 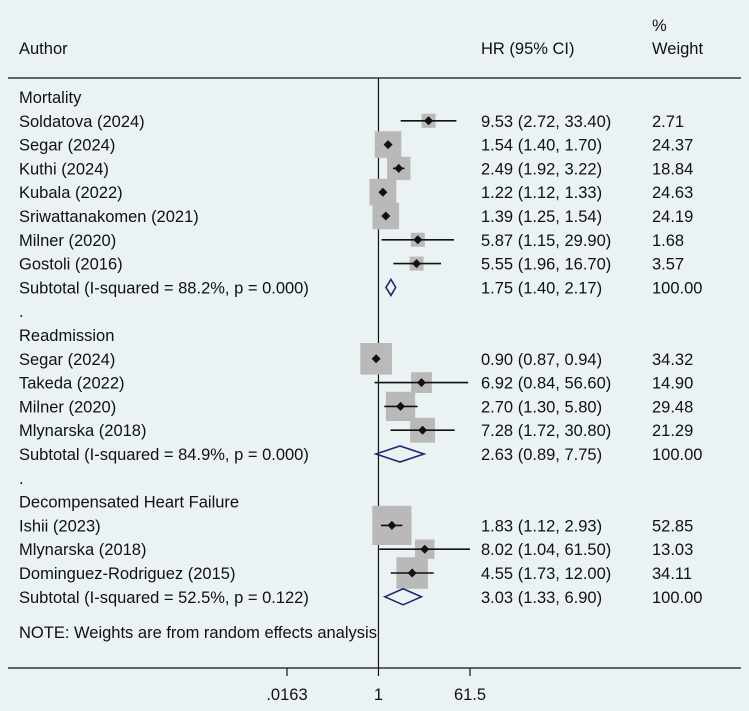 What do you see at coordinates (71, 193) in the screenshot?
I see `study-label: Kubala (2022)` at bounding box center [71, 193].